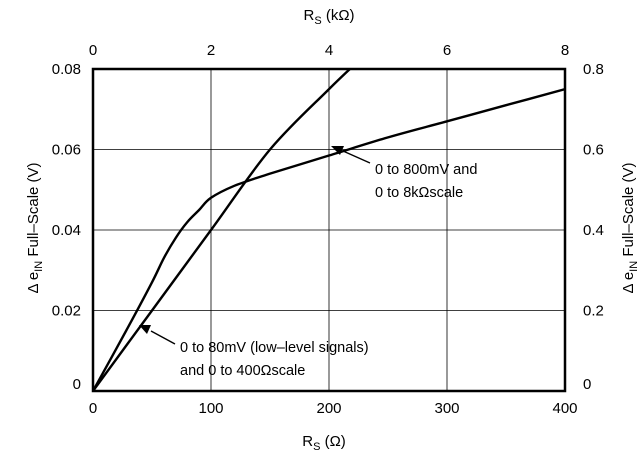 The height and width of the screenshot is (459, 642). Describe the element at coordinates (163, 337) in the screenshot. I see `annotation-lower-arrow` at that location.